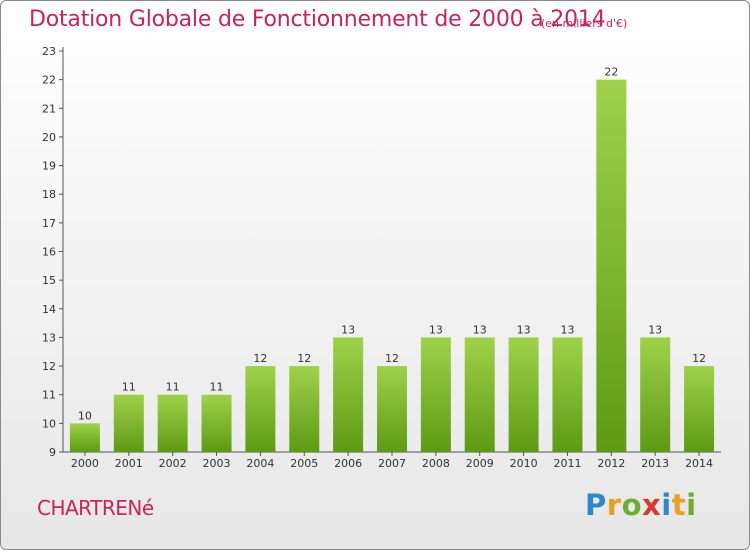 The width and height of the screenshot is (750, 550). I want to click on x-tick-label: 2006, so click(348, 463).